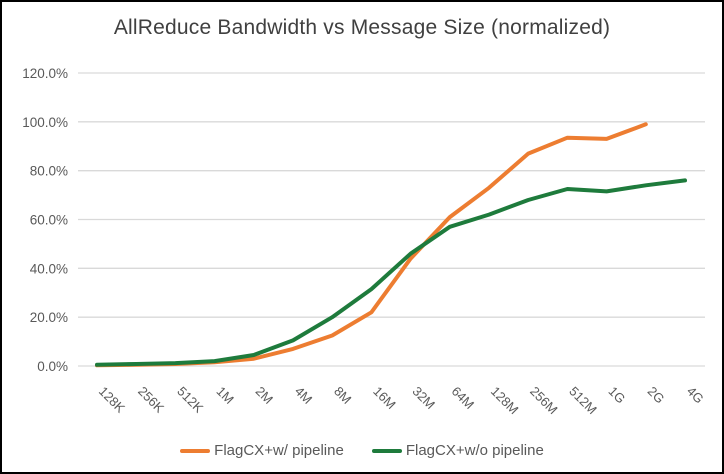 This screenshot has width=724, height=474. I want to click on x-axis-tick-label: 2G, so click(656, 395).